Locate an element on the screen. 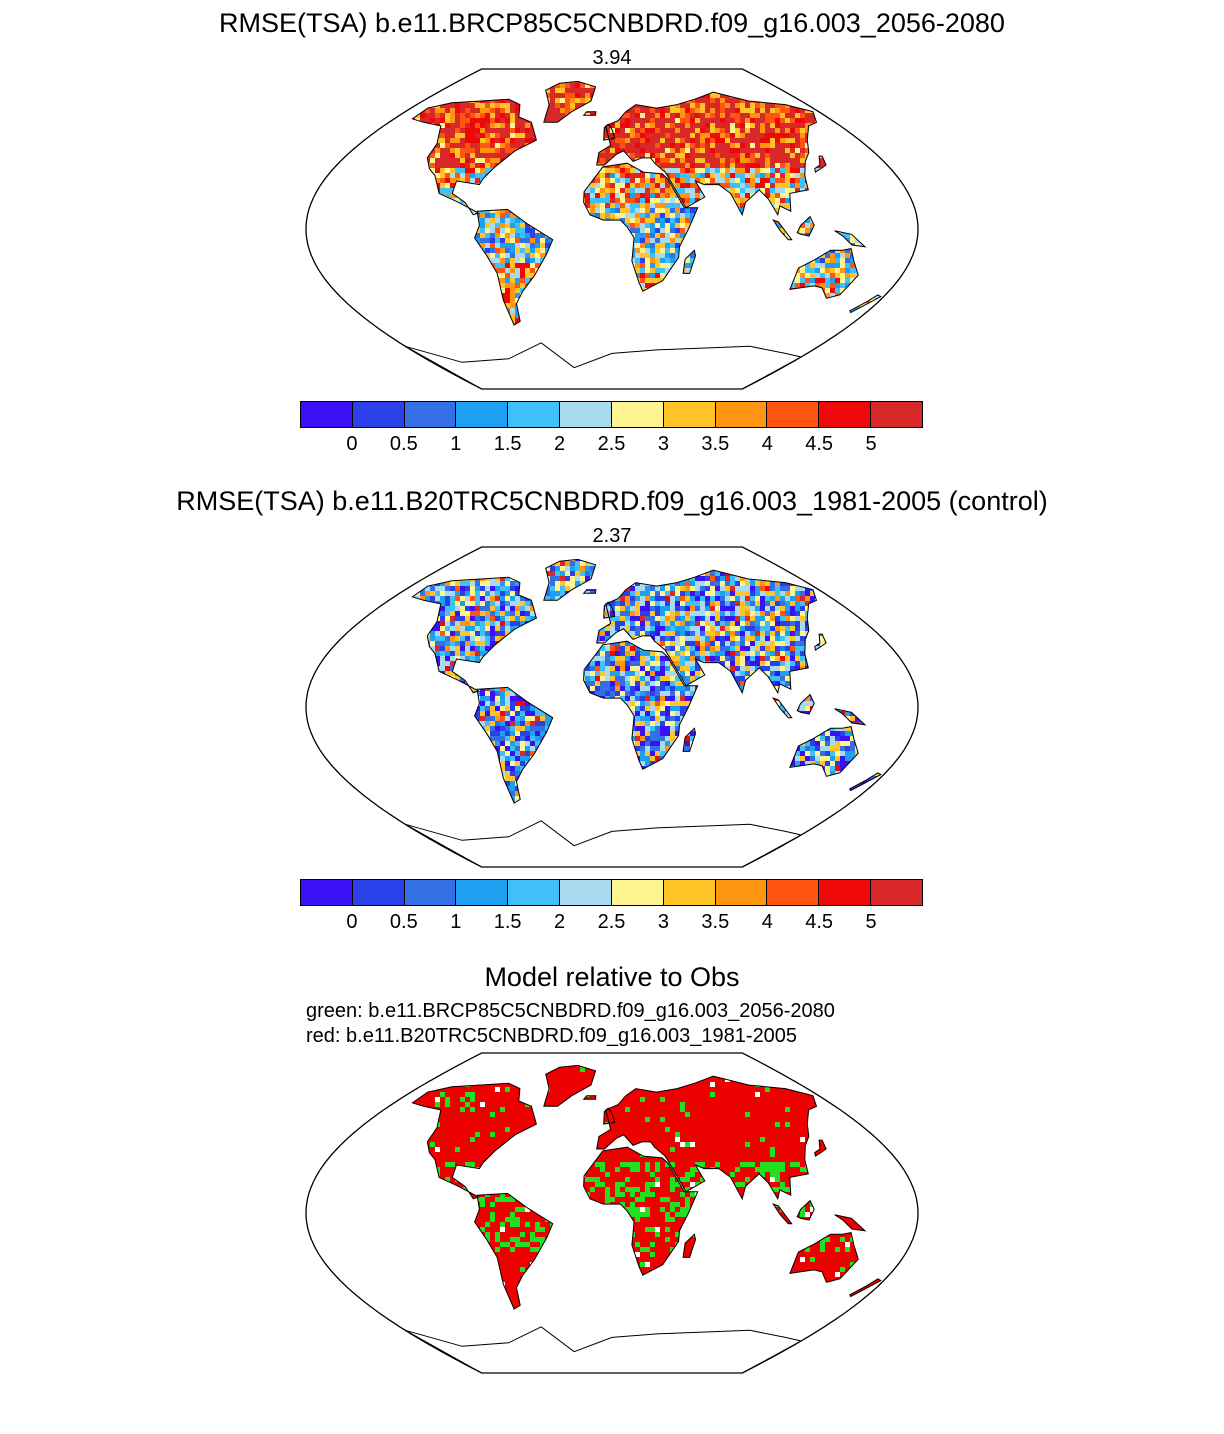  panel1-colorbar-ticks: 0 0.5 1 1.5 2 2.5 3 3.5 4 4.5 5 is located at coordinates (611, 445).